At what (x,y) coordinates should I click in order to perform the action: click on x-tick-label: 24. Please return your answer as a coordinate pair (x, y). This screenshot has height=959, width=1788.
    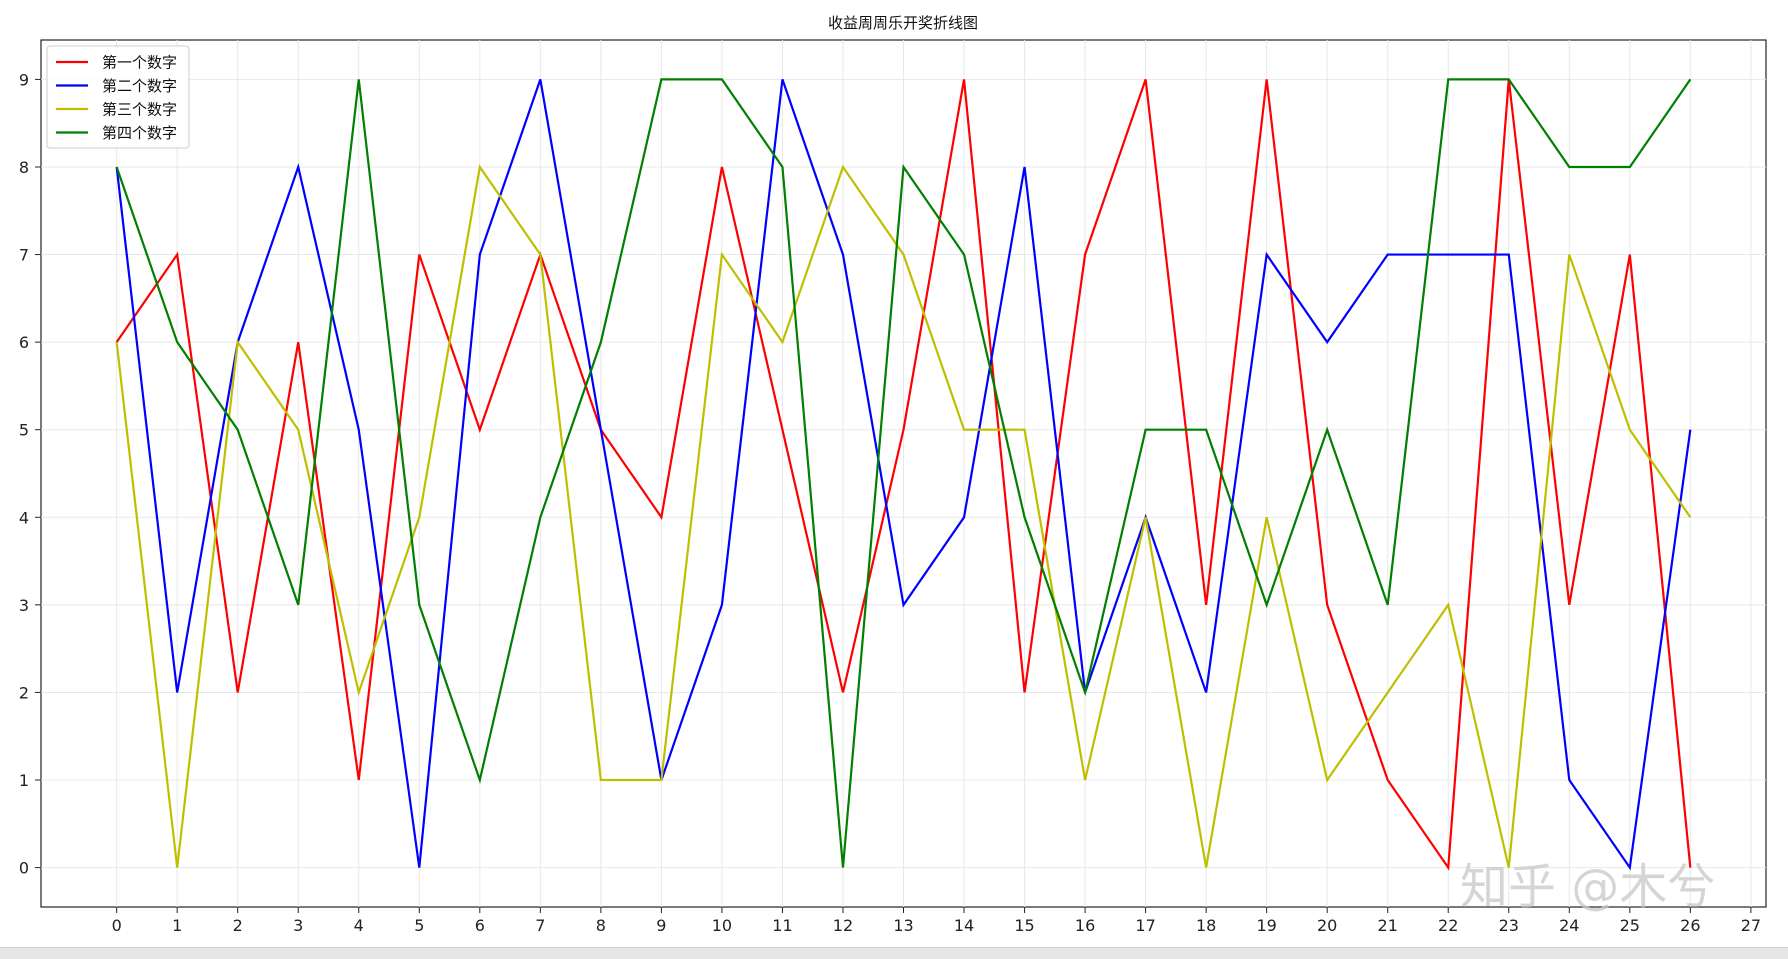
    Looking at the image, I should click on (1569, 925).